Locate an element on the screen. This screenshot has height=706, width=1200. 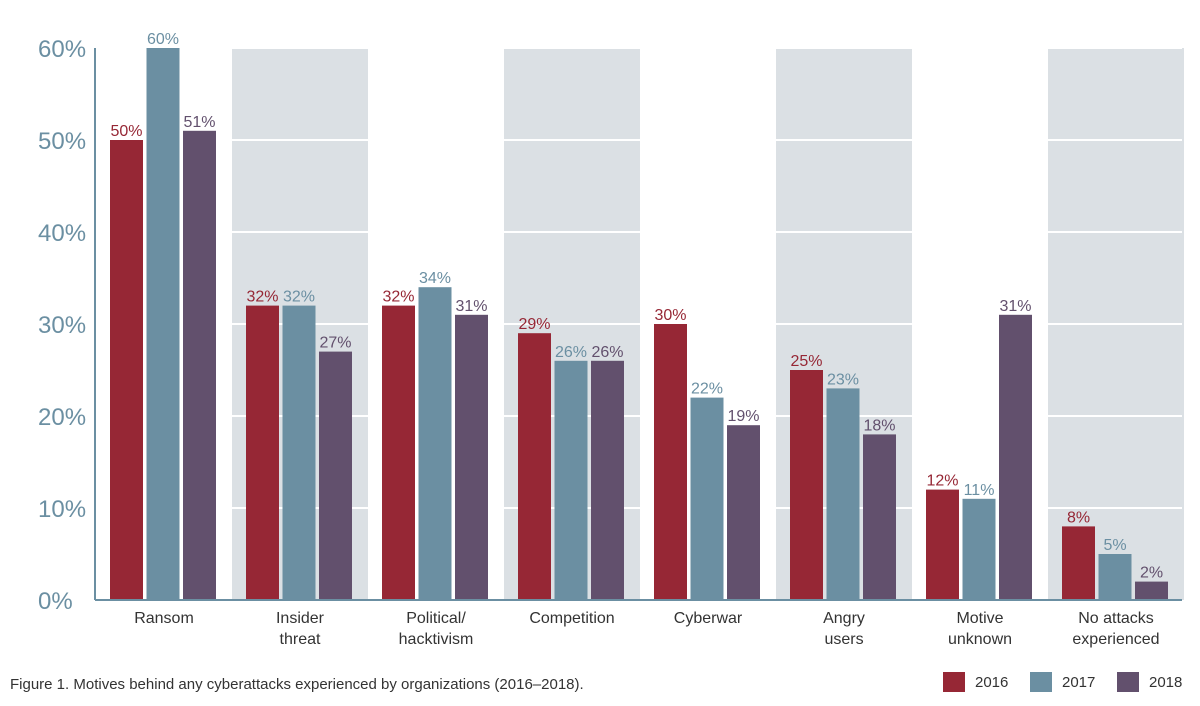
bar-value-label: 60% is located at coordinates (163, 39).